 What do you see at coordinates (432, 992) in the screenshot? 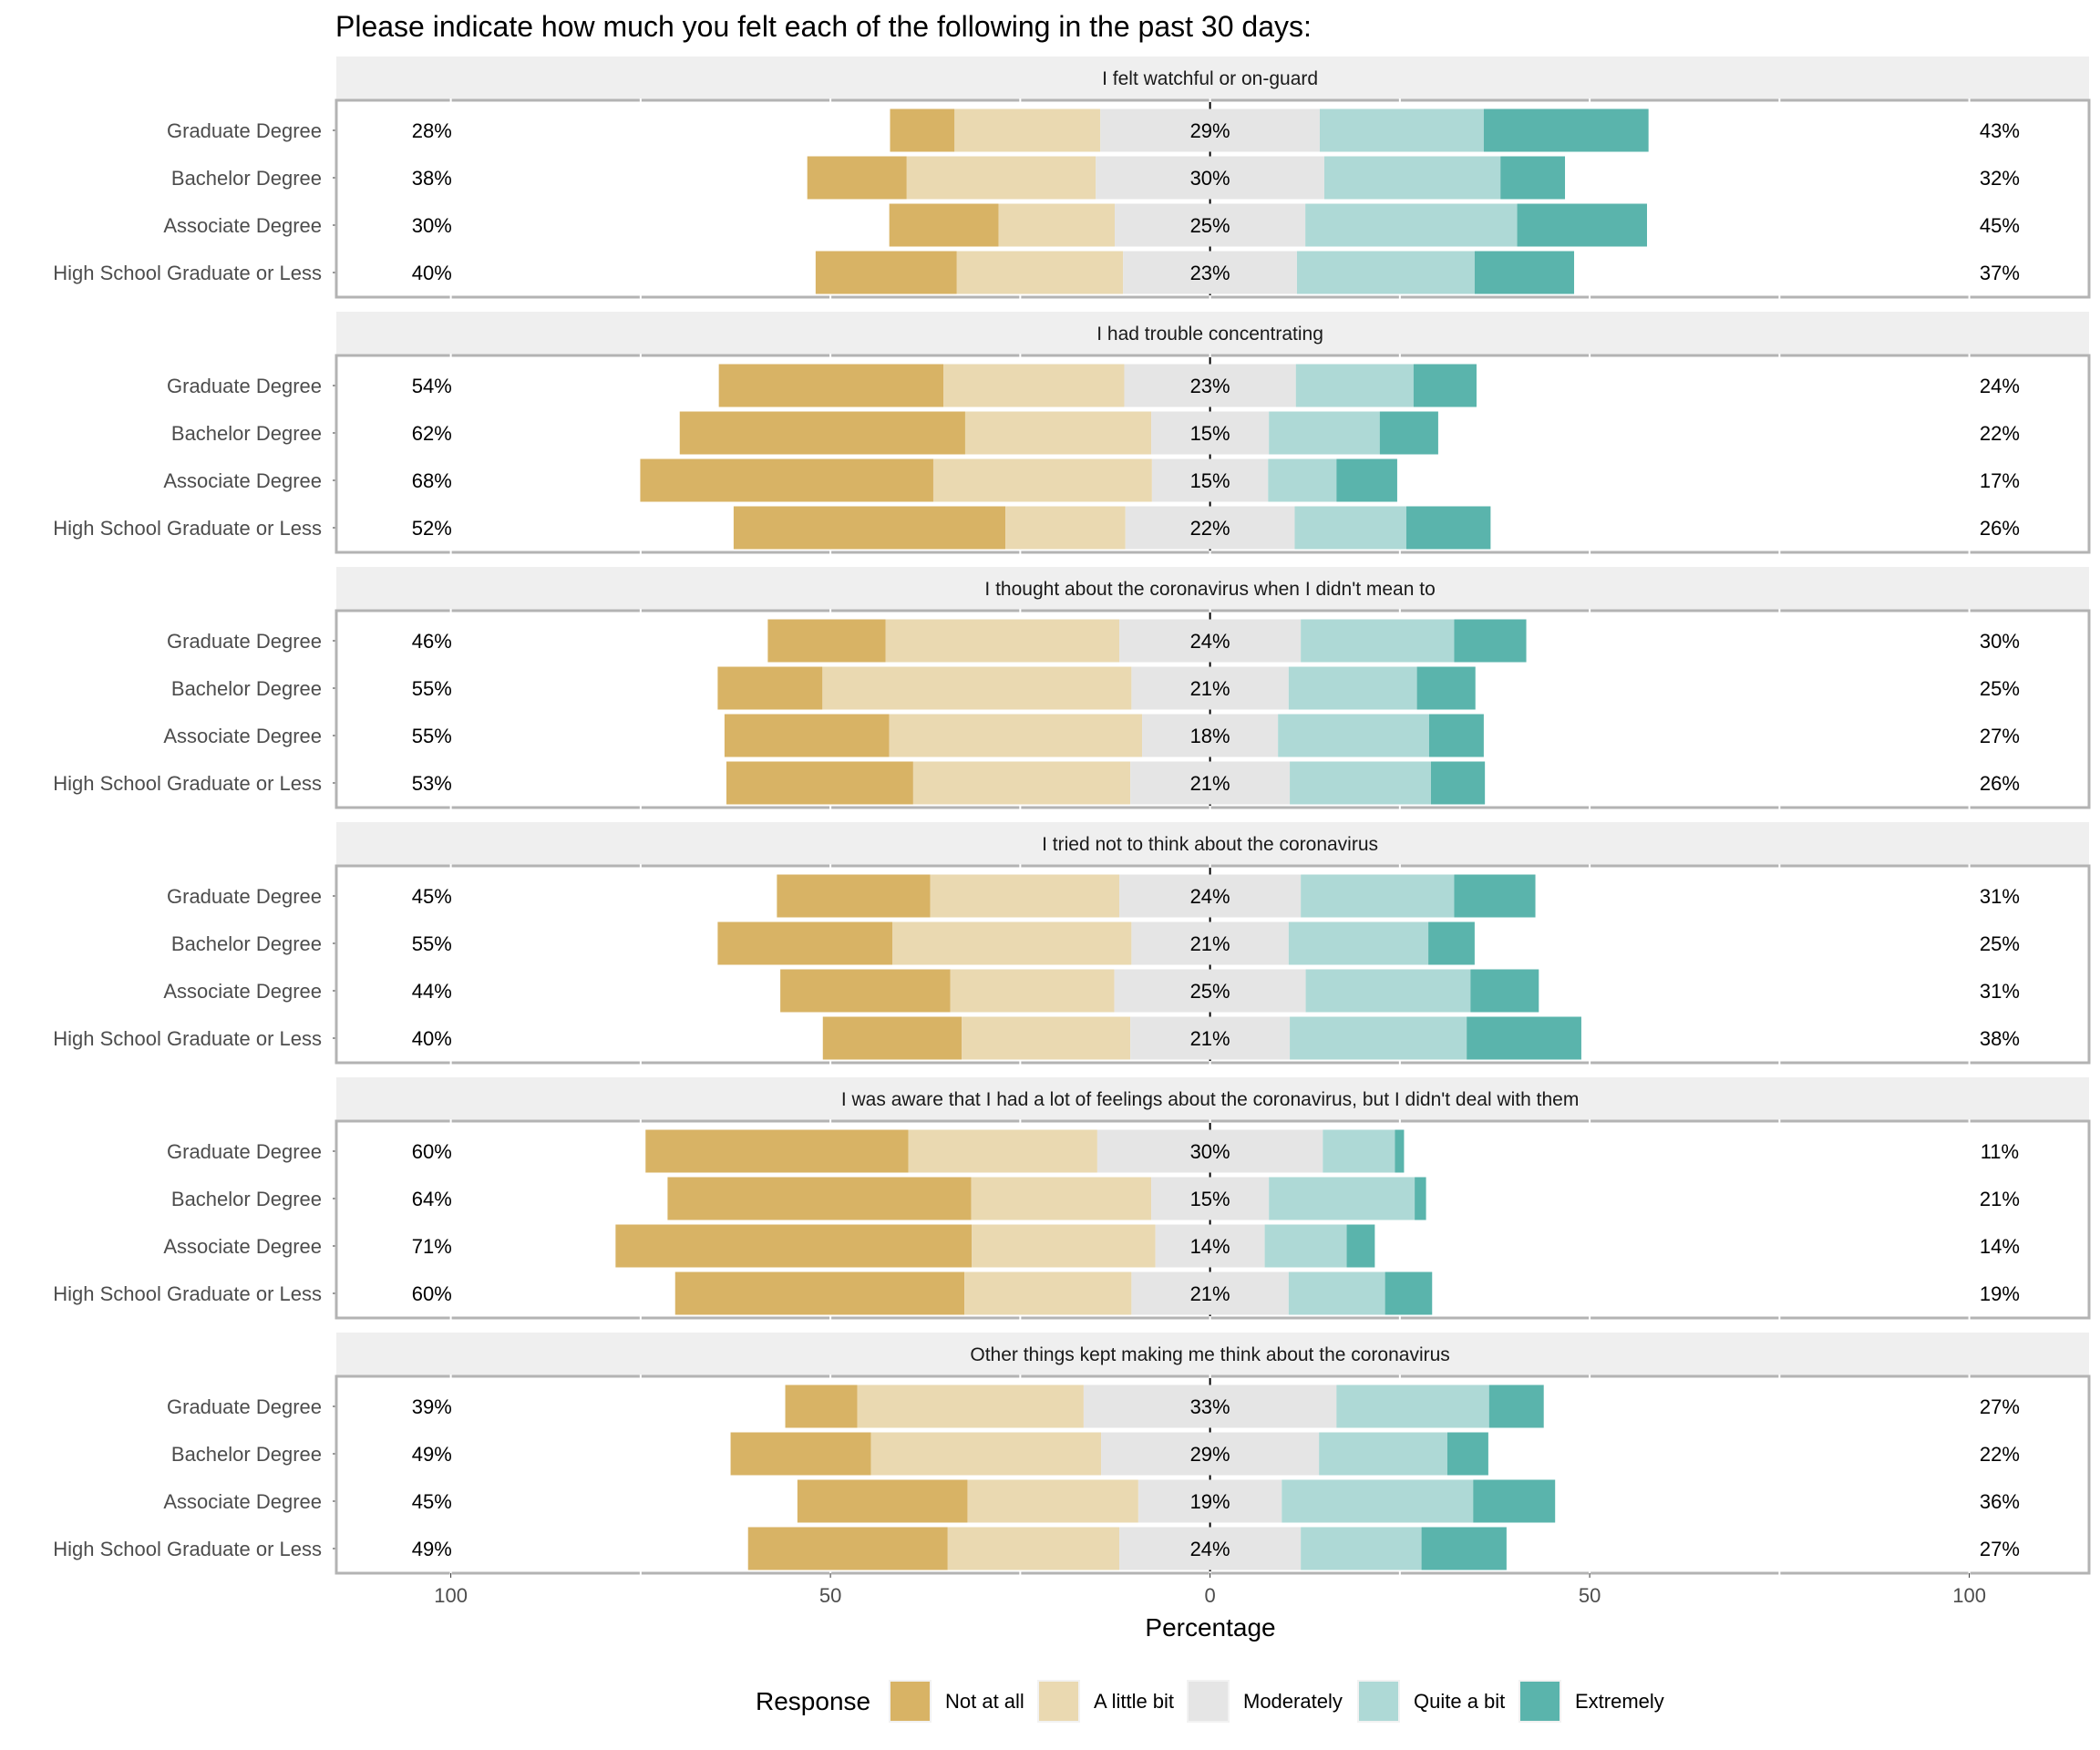
I see `left-percent-label: 44%` at bounding box center [432, 992].